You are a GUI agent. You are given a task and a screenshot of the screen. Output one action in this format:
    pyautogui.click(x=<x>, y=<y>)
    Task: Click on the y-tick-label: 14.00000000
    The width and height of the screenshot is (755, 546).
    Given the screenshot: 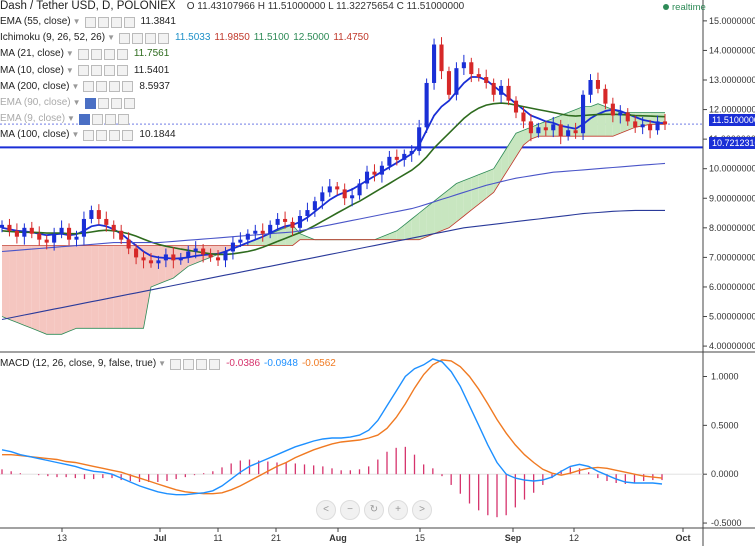 What is the action you would take?
    pyautogui.click(x=732, y=50)
    